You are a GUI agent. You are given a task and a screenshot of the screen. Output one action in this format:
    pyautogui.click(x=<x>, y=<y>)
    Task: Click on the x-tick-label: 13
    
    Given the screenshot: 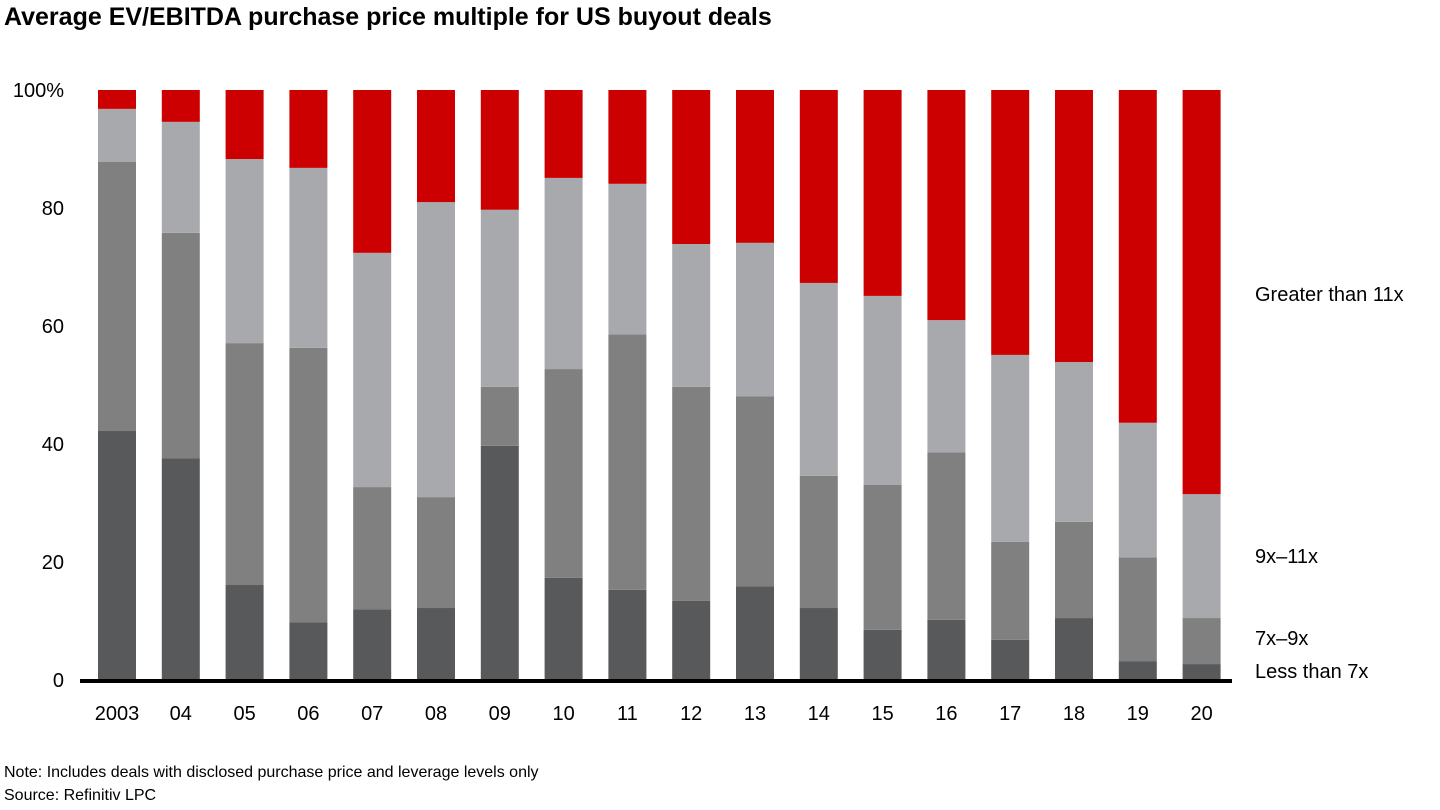 What is the action you would take?
    pyautogui.click(x=755, y=714)
    